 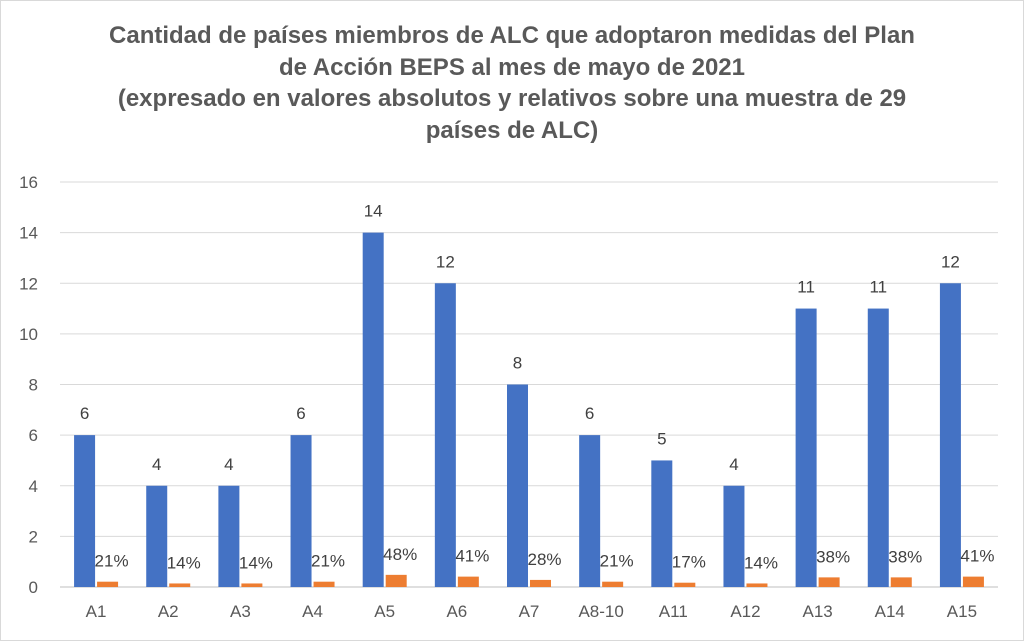 What do you see at coordinates (673, 611) in the screenshot?
I see `x-tick-label: A11` at bounding box center [673, 611].